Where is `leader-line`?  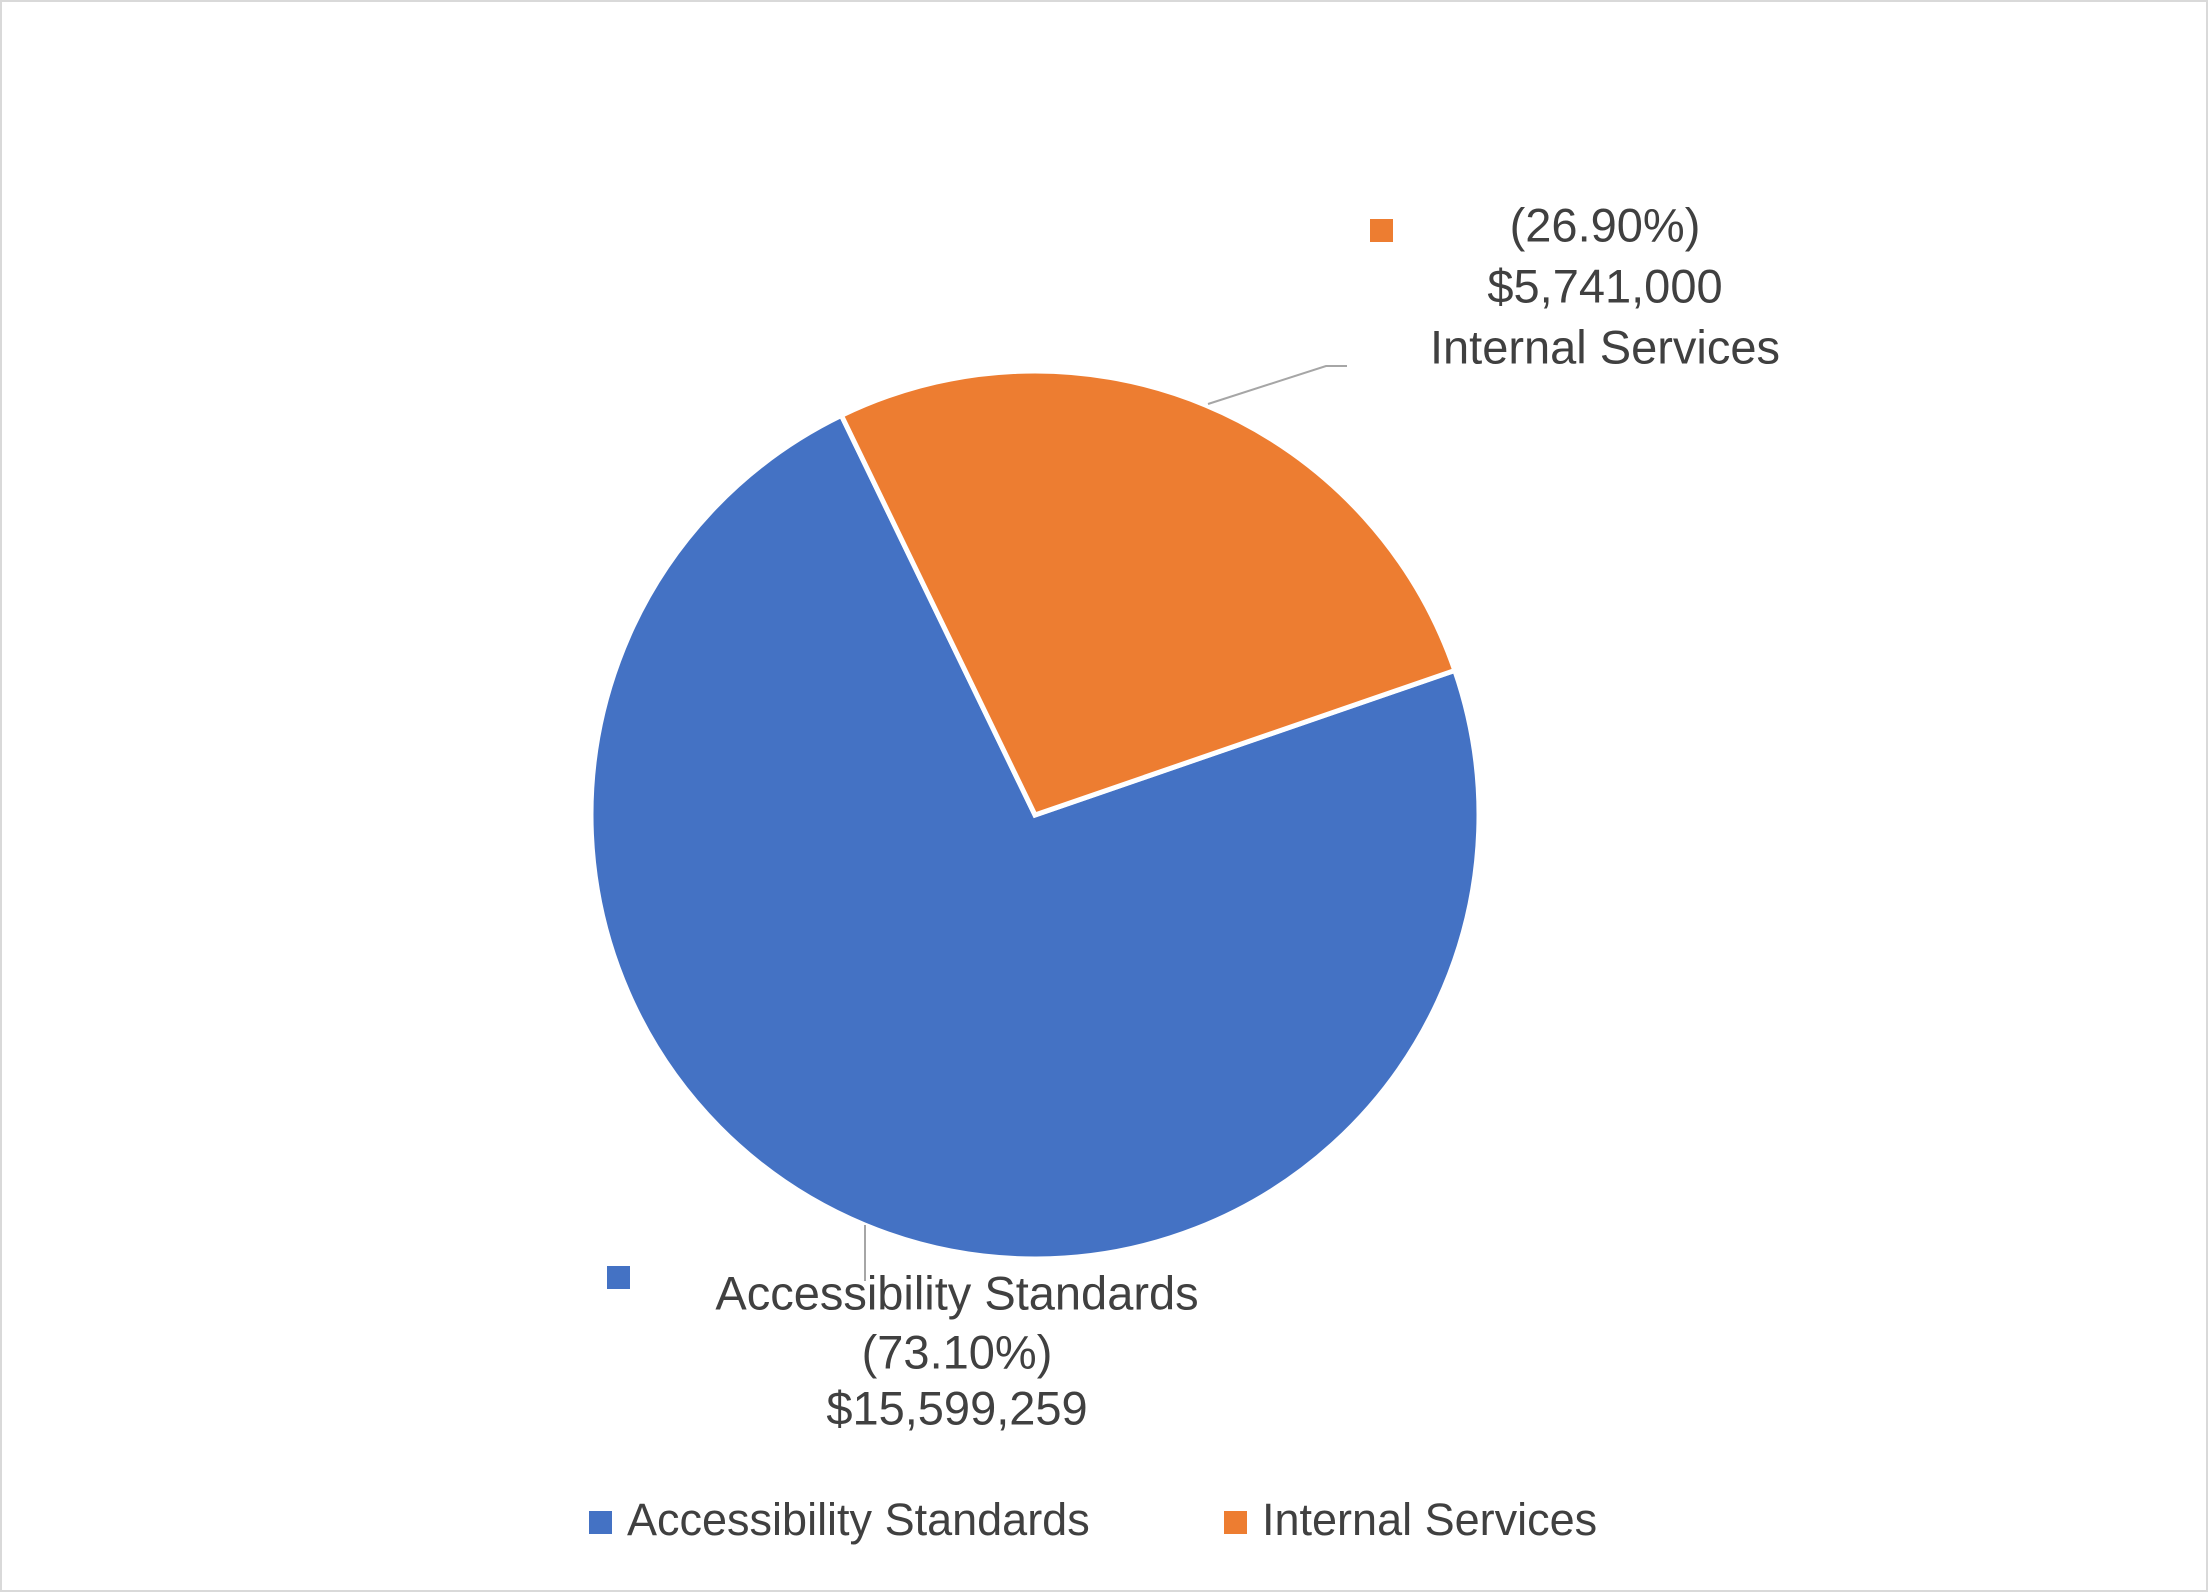
leader-line is located at coordinates (1277, 385).